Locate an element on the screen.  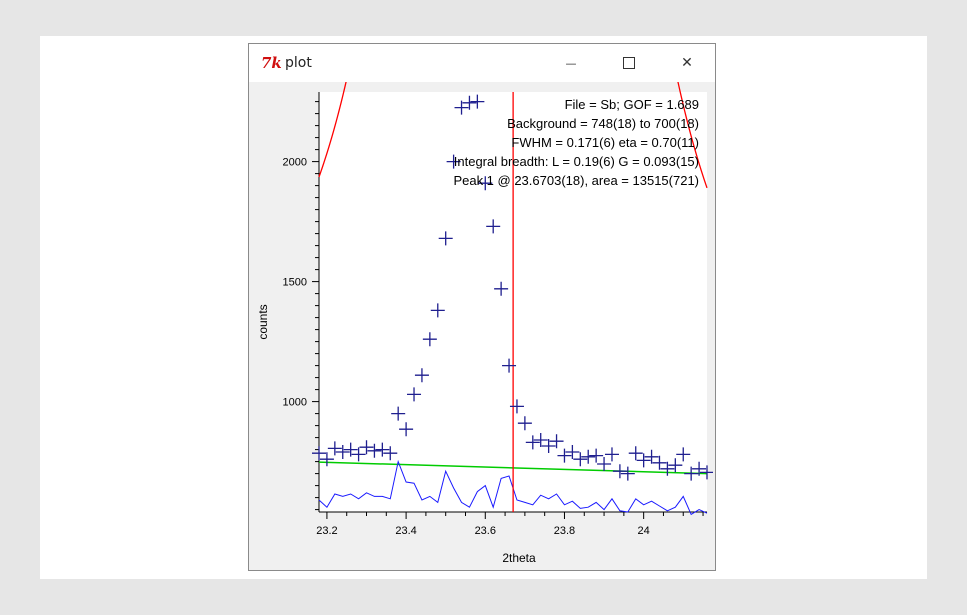
annotation-line: File = Sb; GOF = 1.689 is located at coordinates (632, 104).